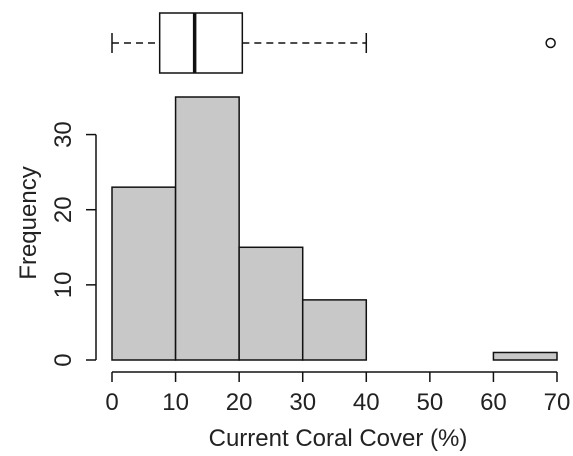 The image size is (573, 456). Describe the element at coordinates (493, 402) in the screenshot. I see `x-tick-label: 60` at that location.